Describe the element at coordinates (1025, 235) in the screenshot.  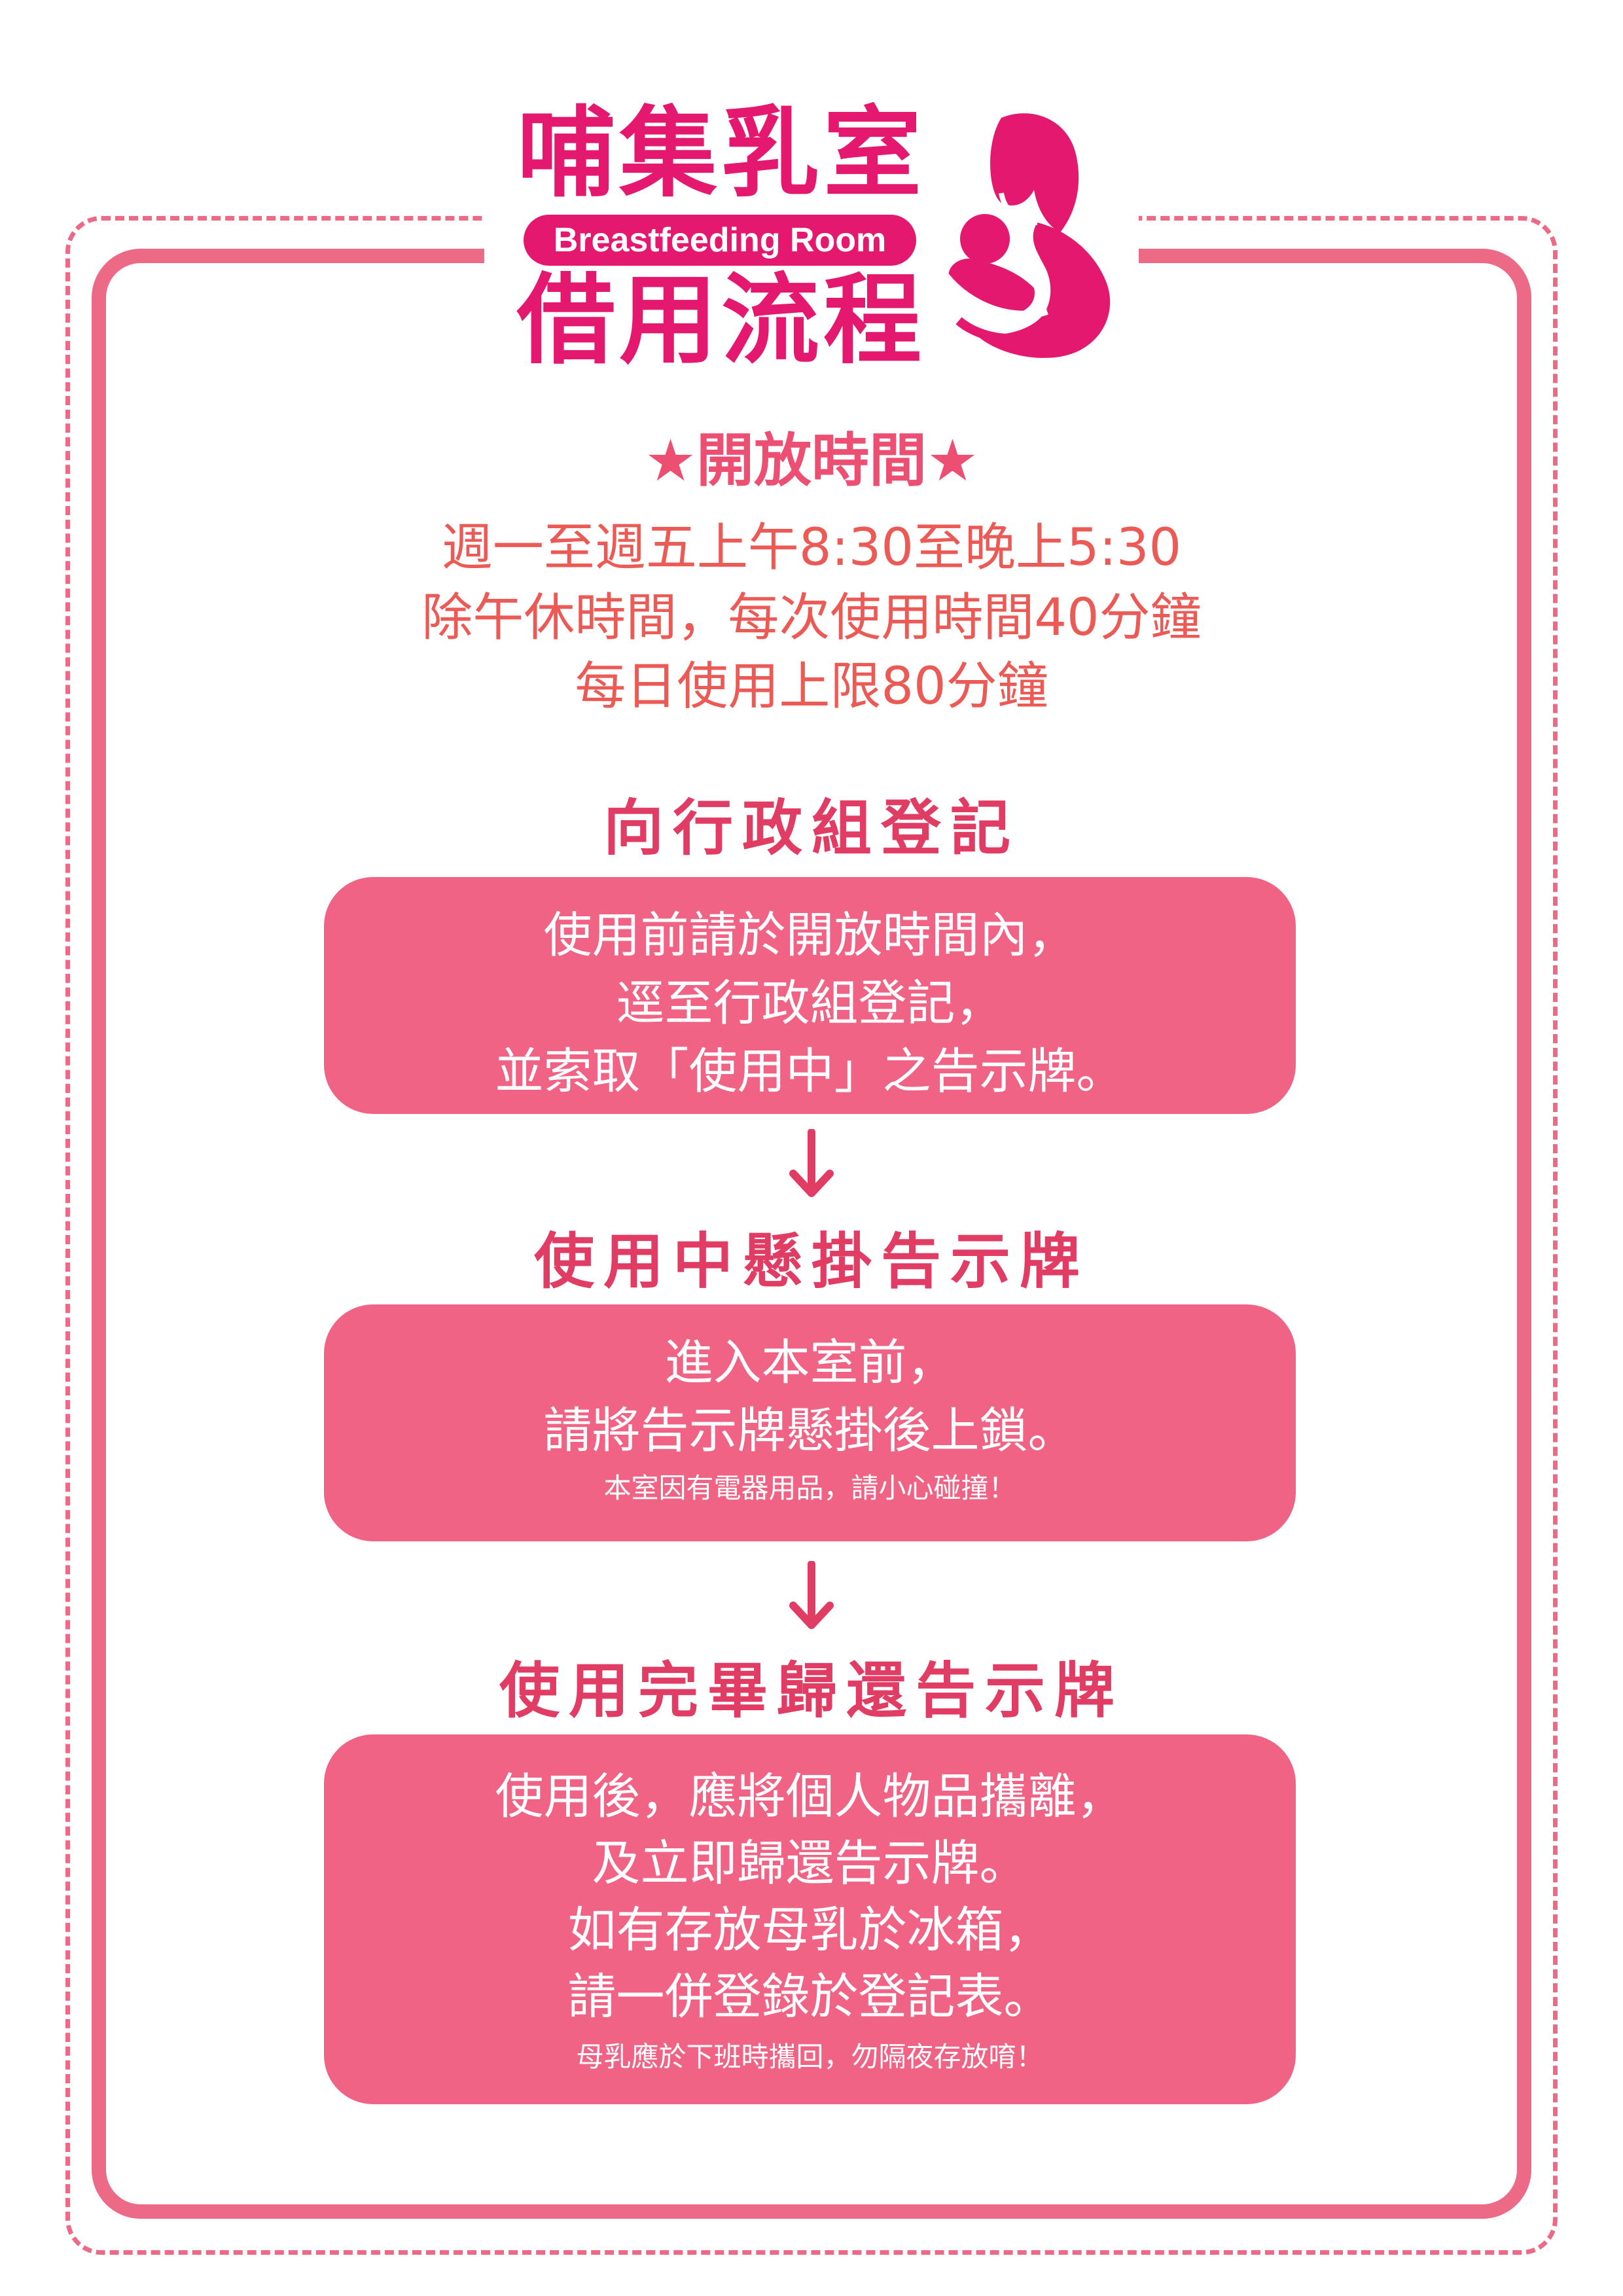
I see `mother-holding-baby-icon` at that location.